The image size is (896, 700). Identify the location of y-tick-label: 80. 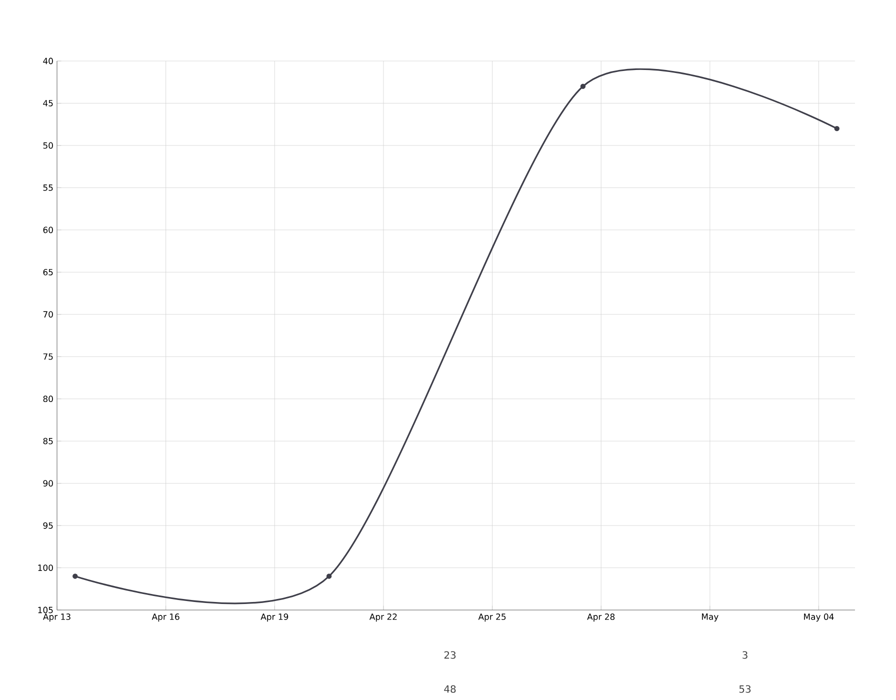
(48, 399).